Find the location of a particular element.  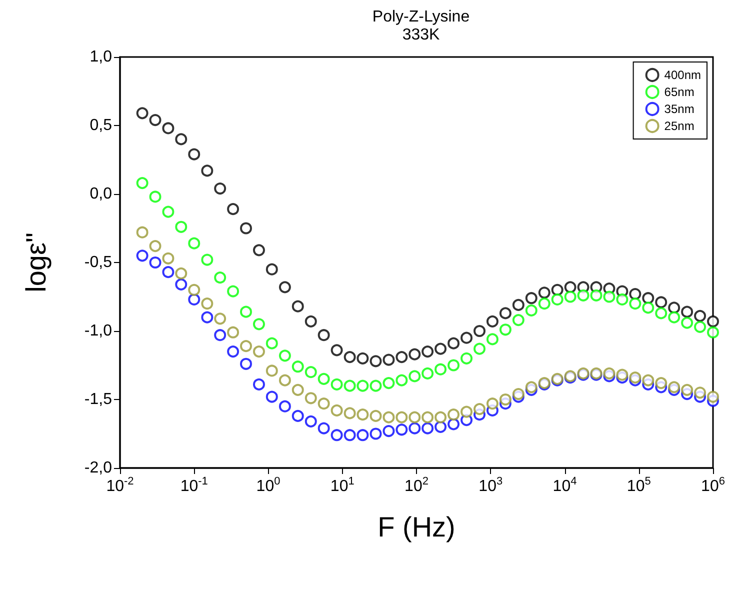

chart-title: Poly-Z-Lysine is located at coordinates (421, 17).